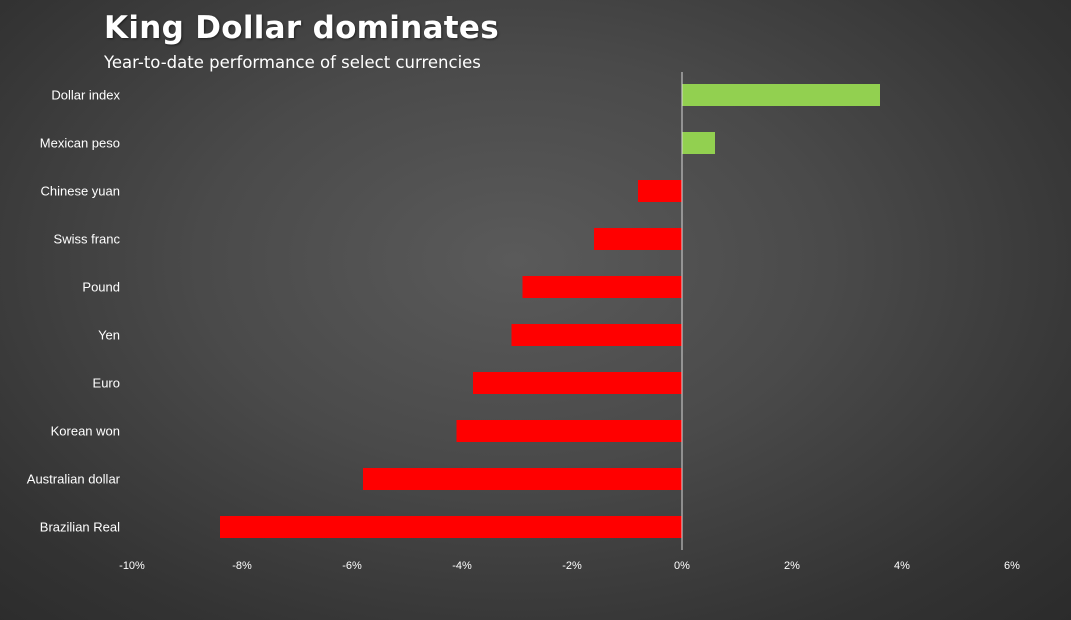  What do you see at coordinates (462, 566) in the screenshot?
I see `x-tick-label: -4%` at bounding box center [462, 566].